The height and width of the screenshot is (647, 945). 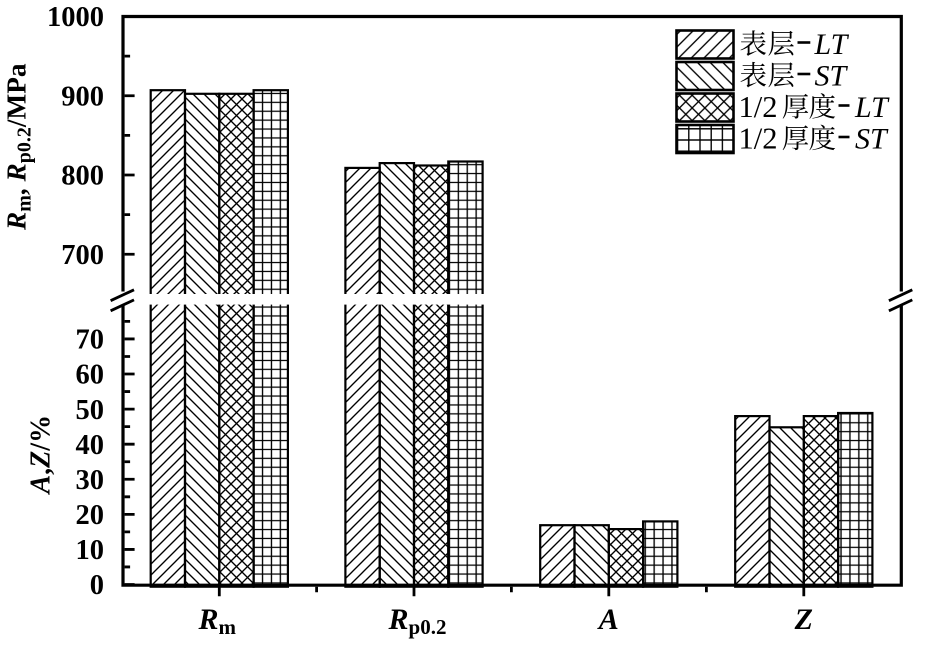 I want to click on svg-text: A,Z/%, so click(x=41, y=455).